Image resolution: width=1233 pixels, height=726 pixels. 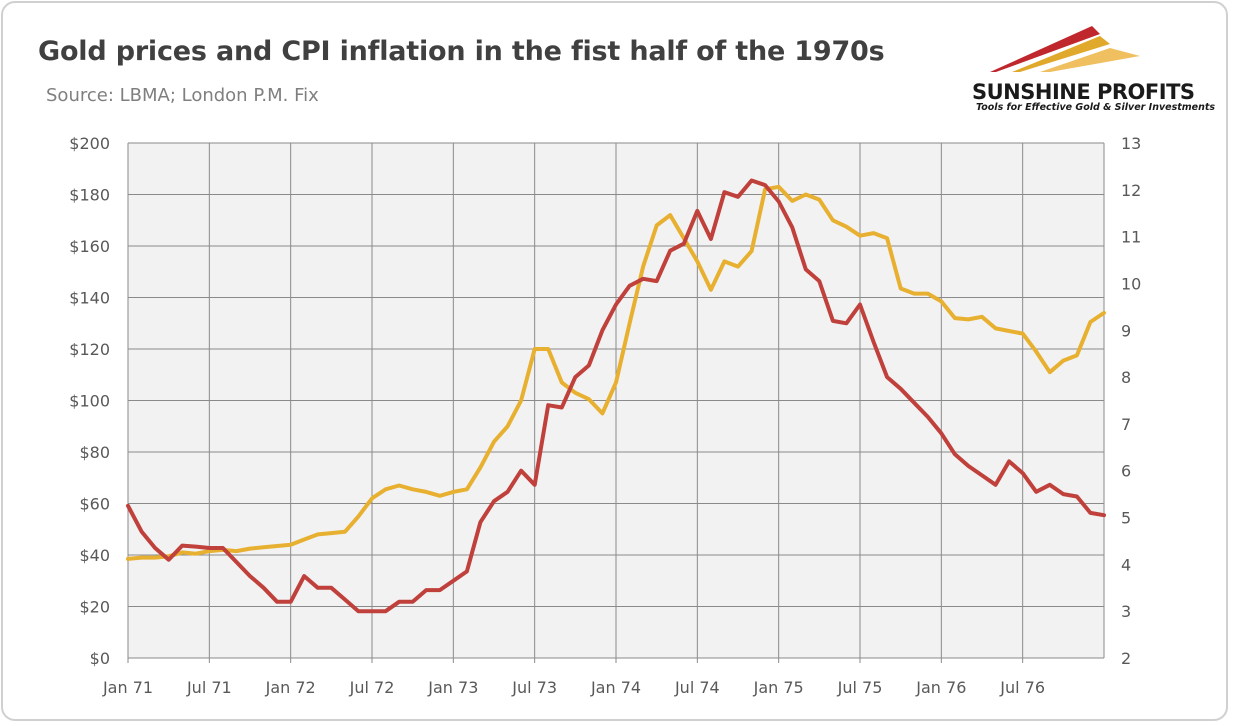 I want to click on y-right-tick-label: 12, so click(x=1131, y=190).